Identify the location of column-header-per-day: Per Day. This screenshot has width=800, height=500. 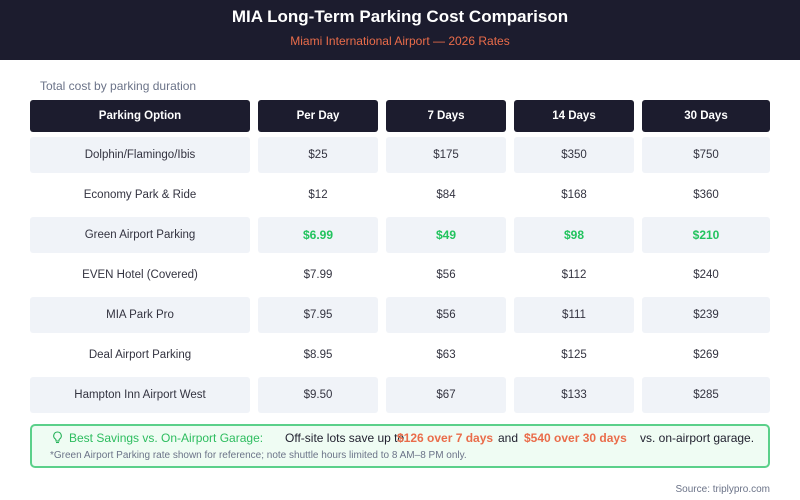
(318, 116).